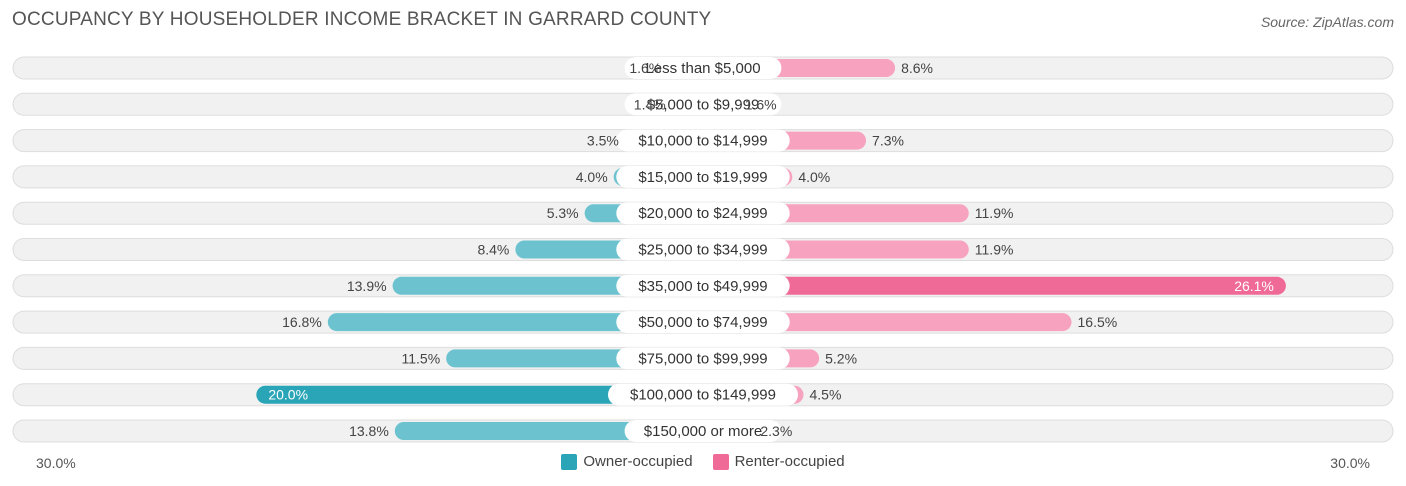 Image resolution: width=1406 pixels, height=486 pixels. I want to click on renter-value-label: 4.5%, so click(826, 395).